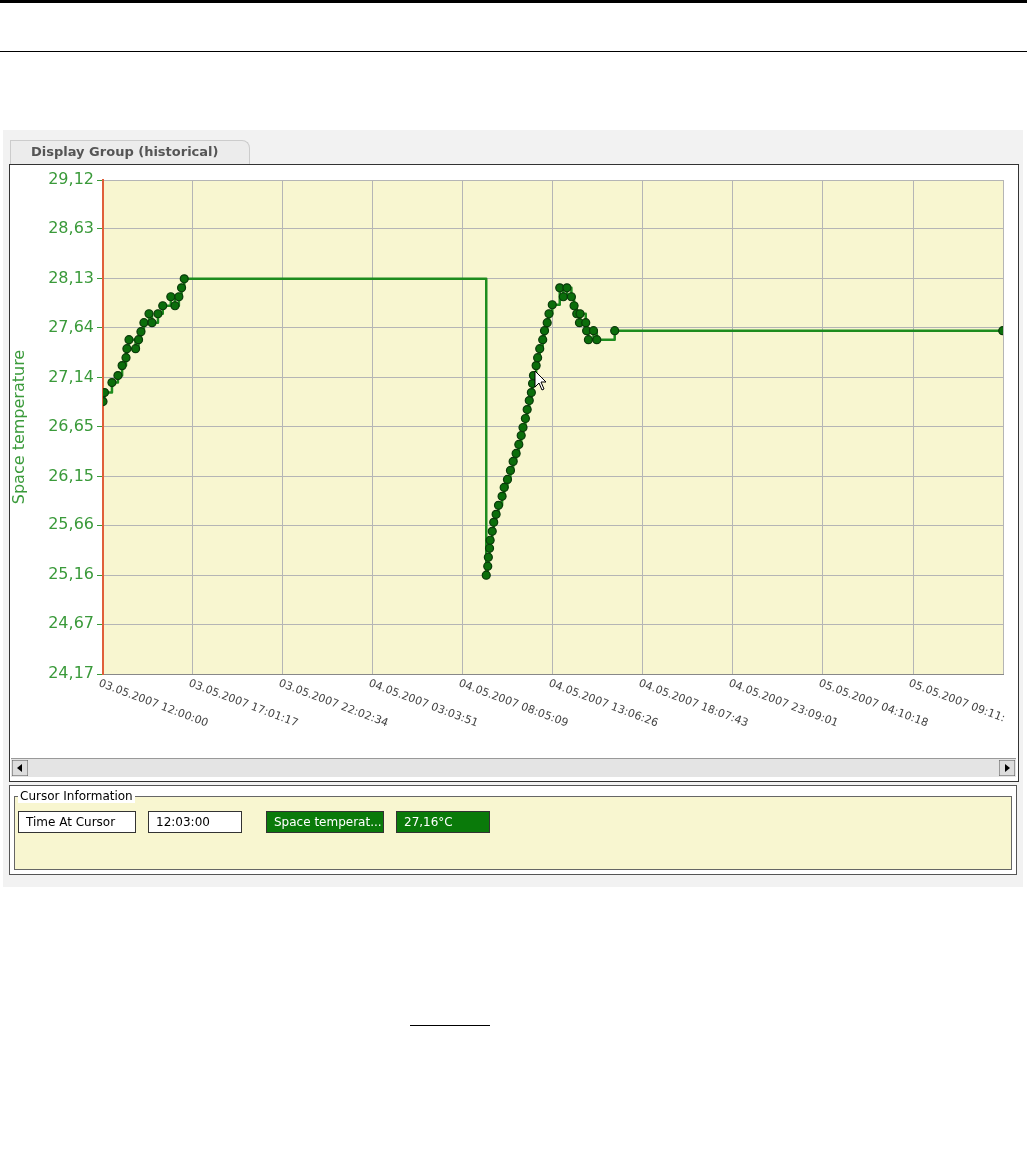 This screenshot has height=1149, width=1027. Describe the element at coordinates (71, 376) in the screenshot. I see `y-tick-label: 27,14` at that location.